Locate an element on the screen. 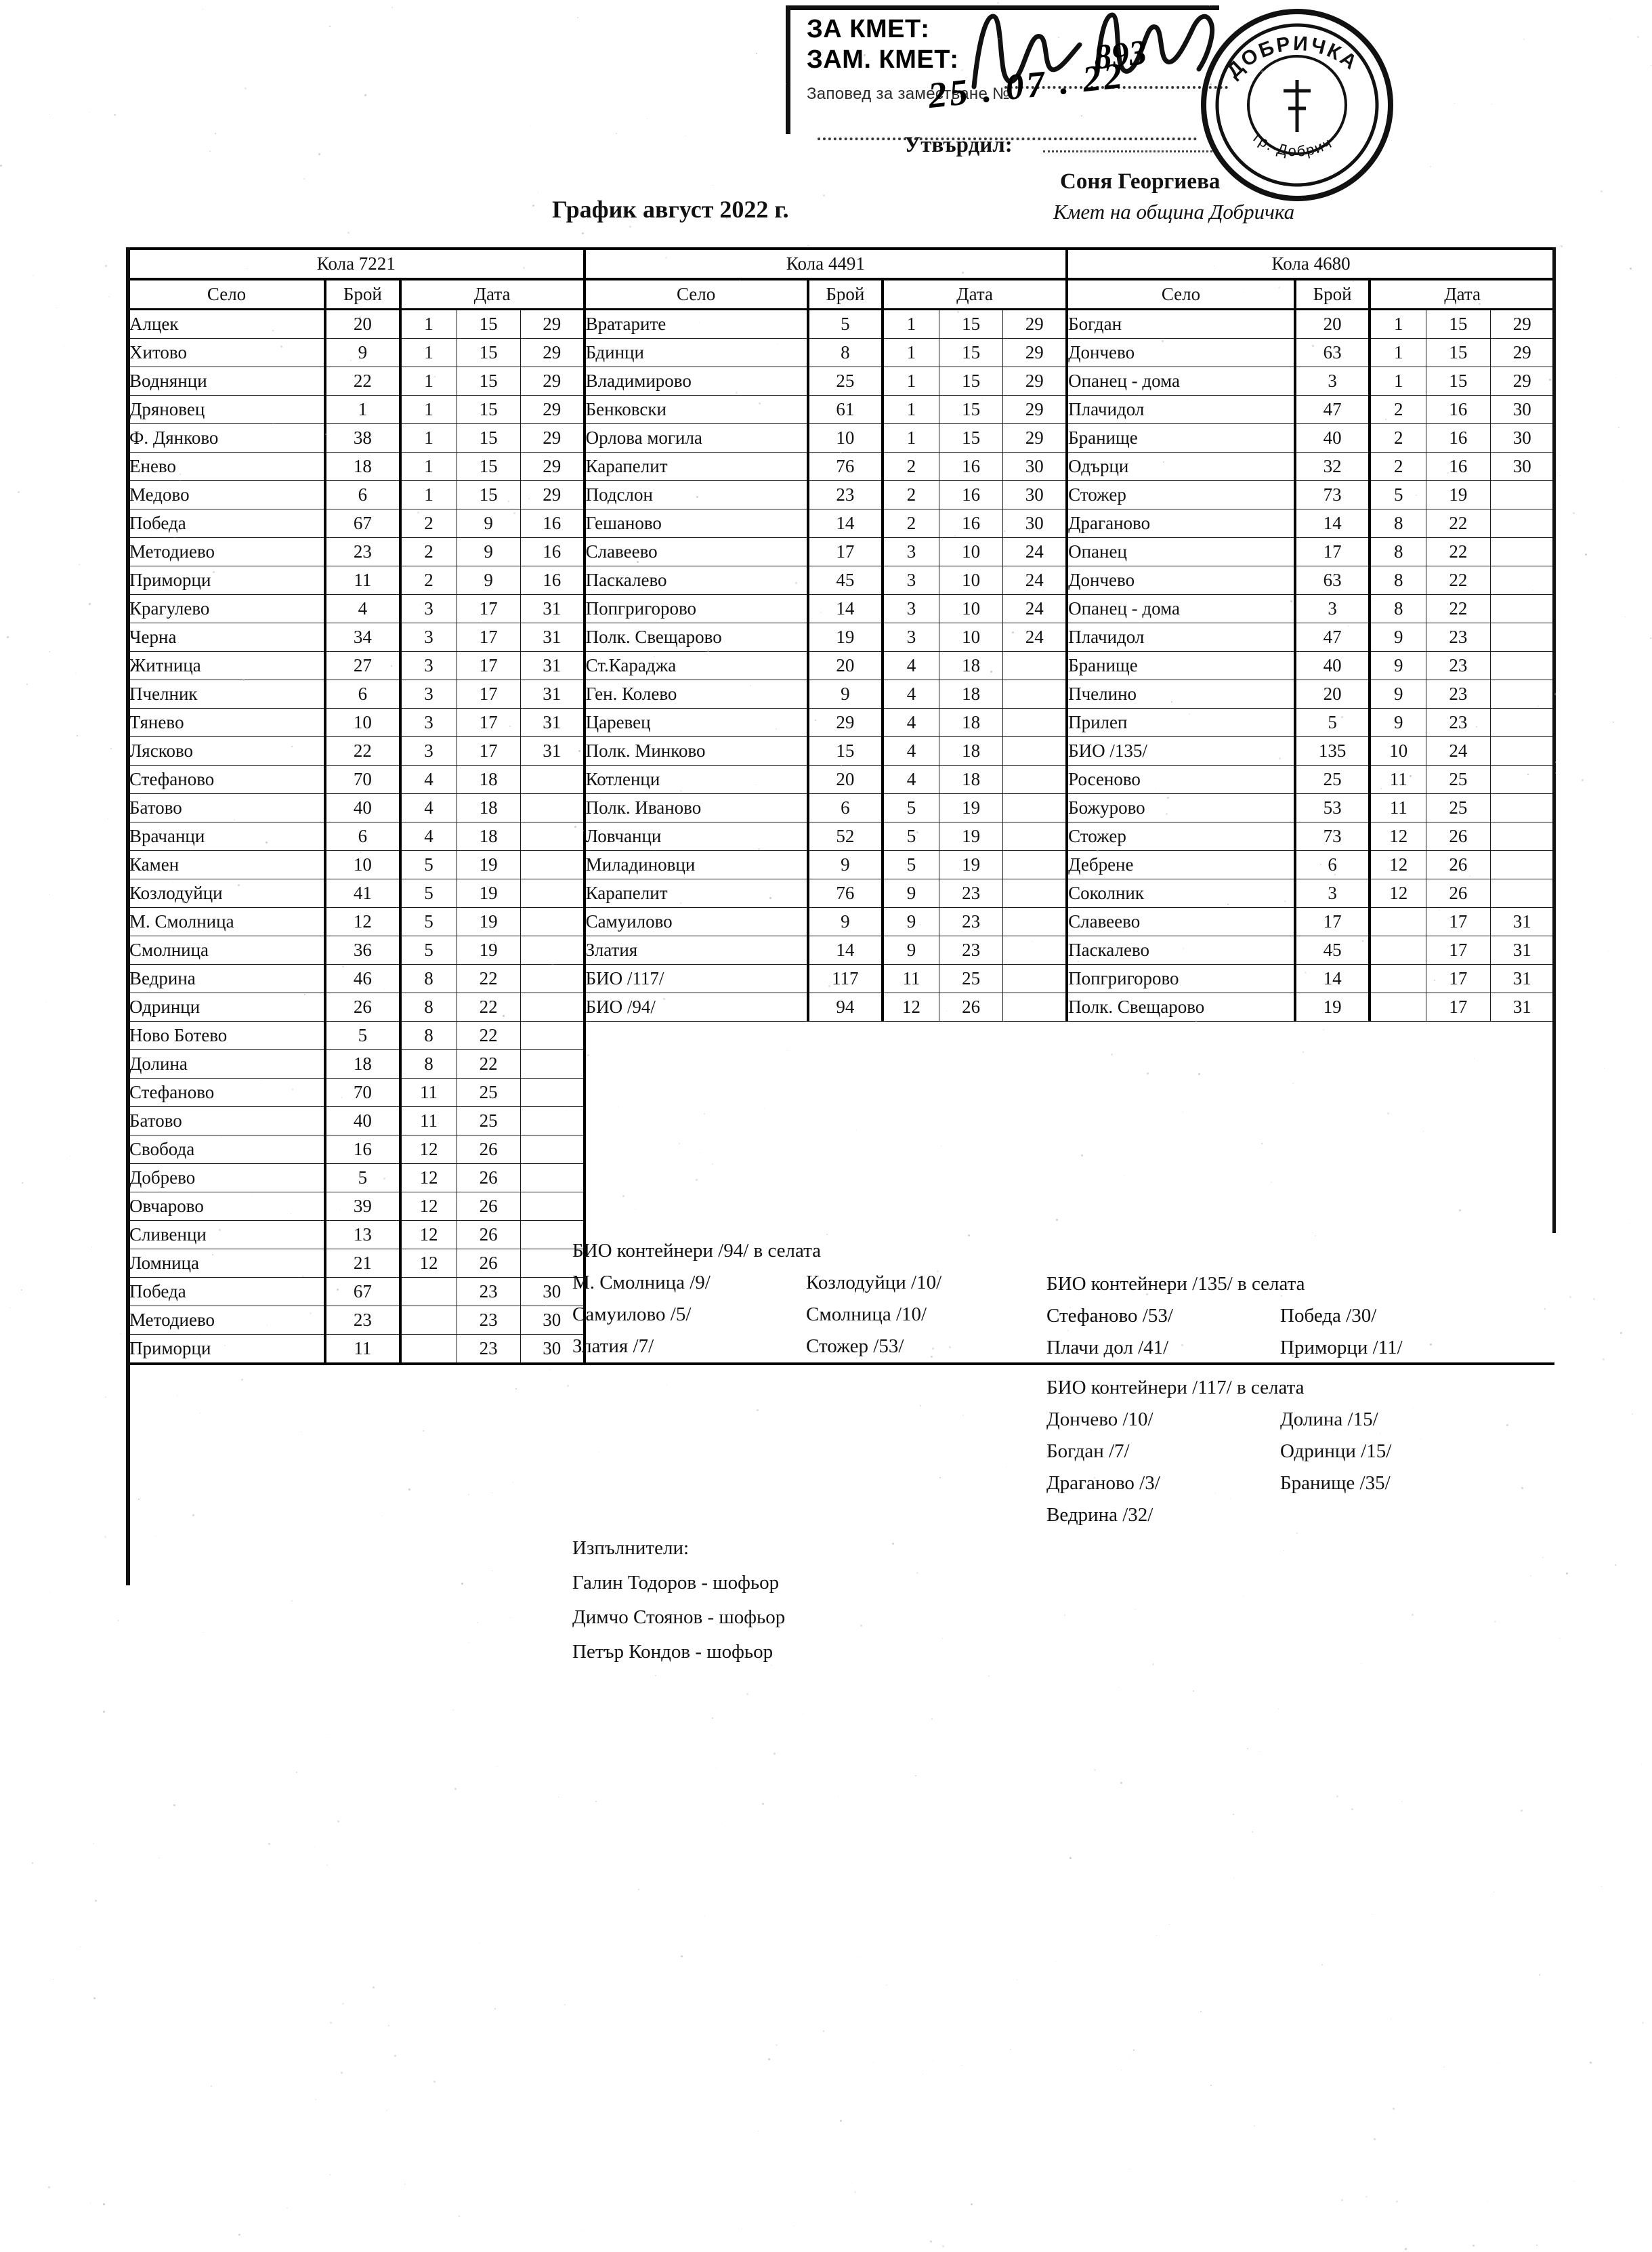 This screenshot has height=2252, width=1652. village-count: 12 is located at coordinates (363, 921).